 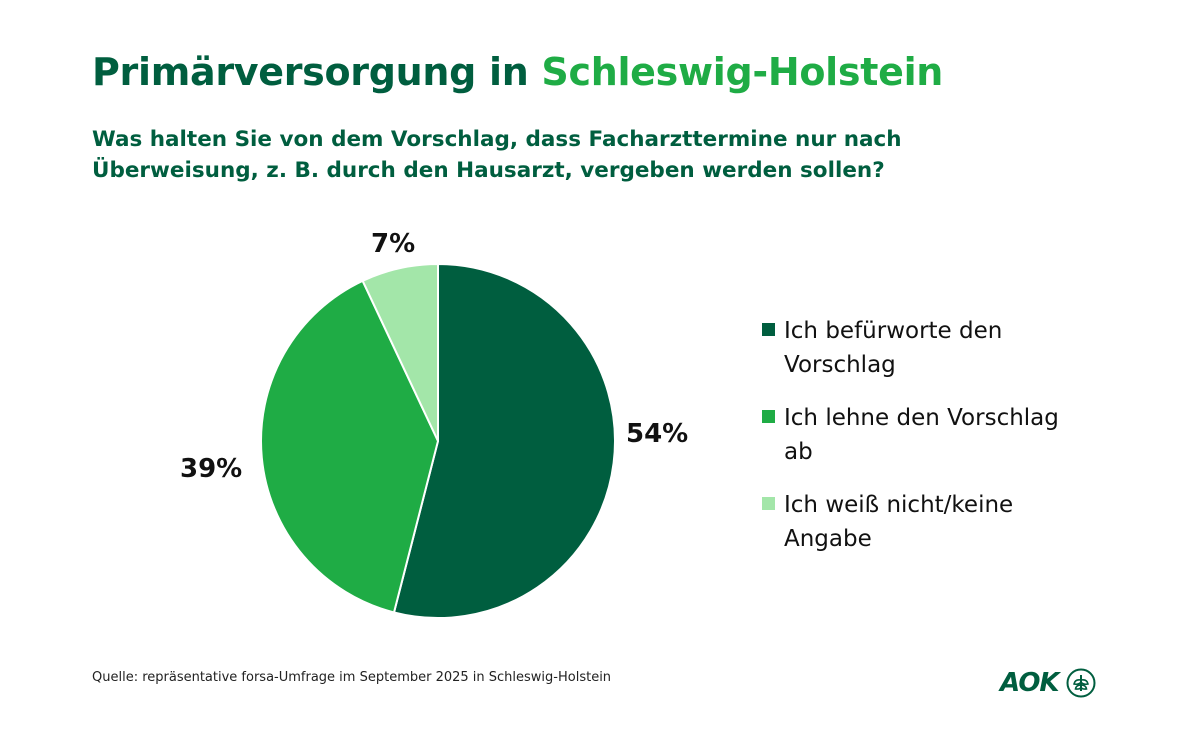 What do you see at coordinates (893, 348) in the screenshot?
I see `legend-label: Ich befürworte den Vorschlag` at bounding box center [893, 348].